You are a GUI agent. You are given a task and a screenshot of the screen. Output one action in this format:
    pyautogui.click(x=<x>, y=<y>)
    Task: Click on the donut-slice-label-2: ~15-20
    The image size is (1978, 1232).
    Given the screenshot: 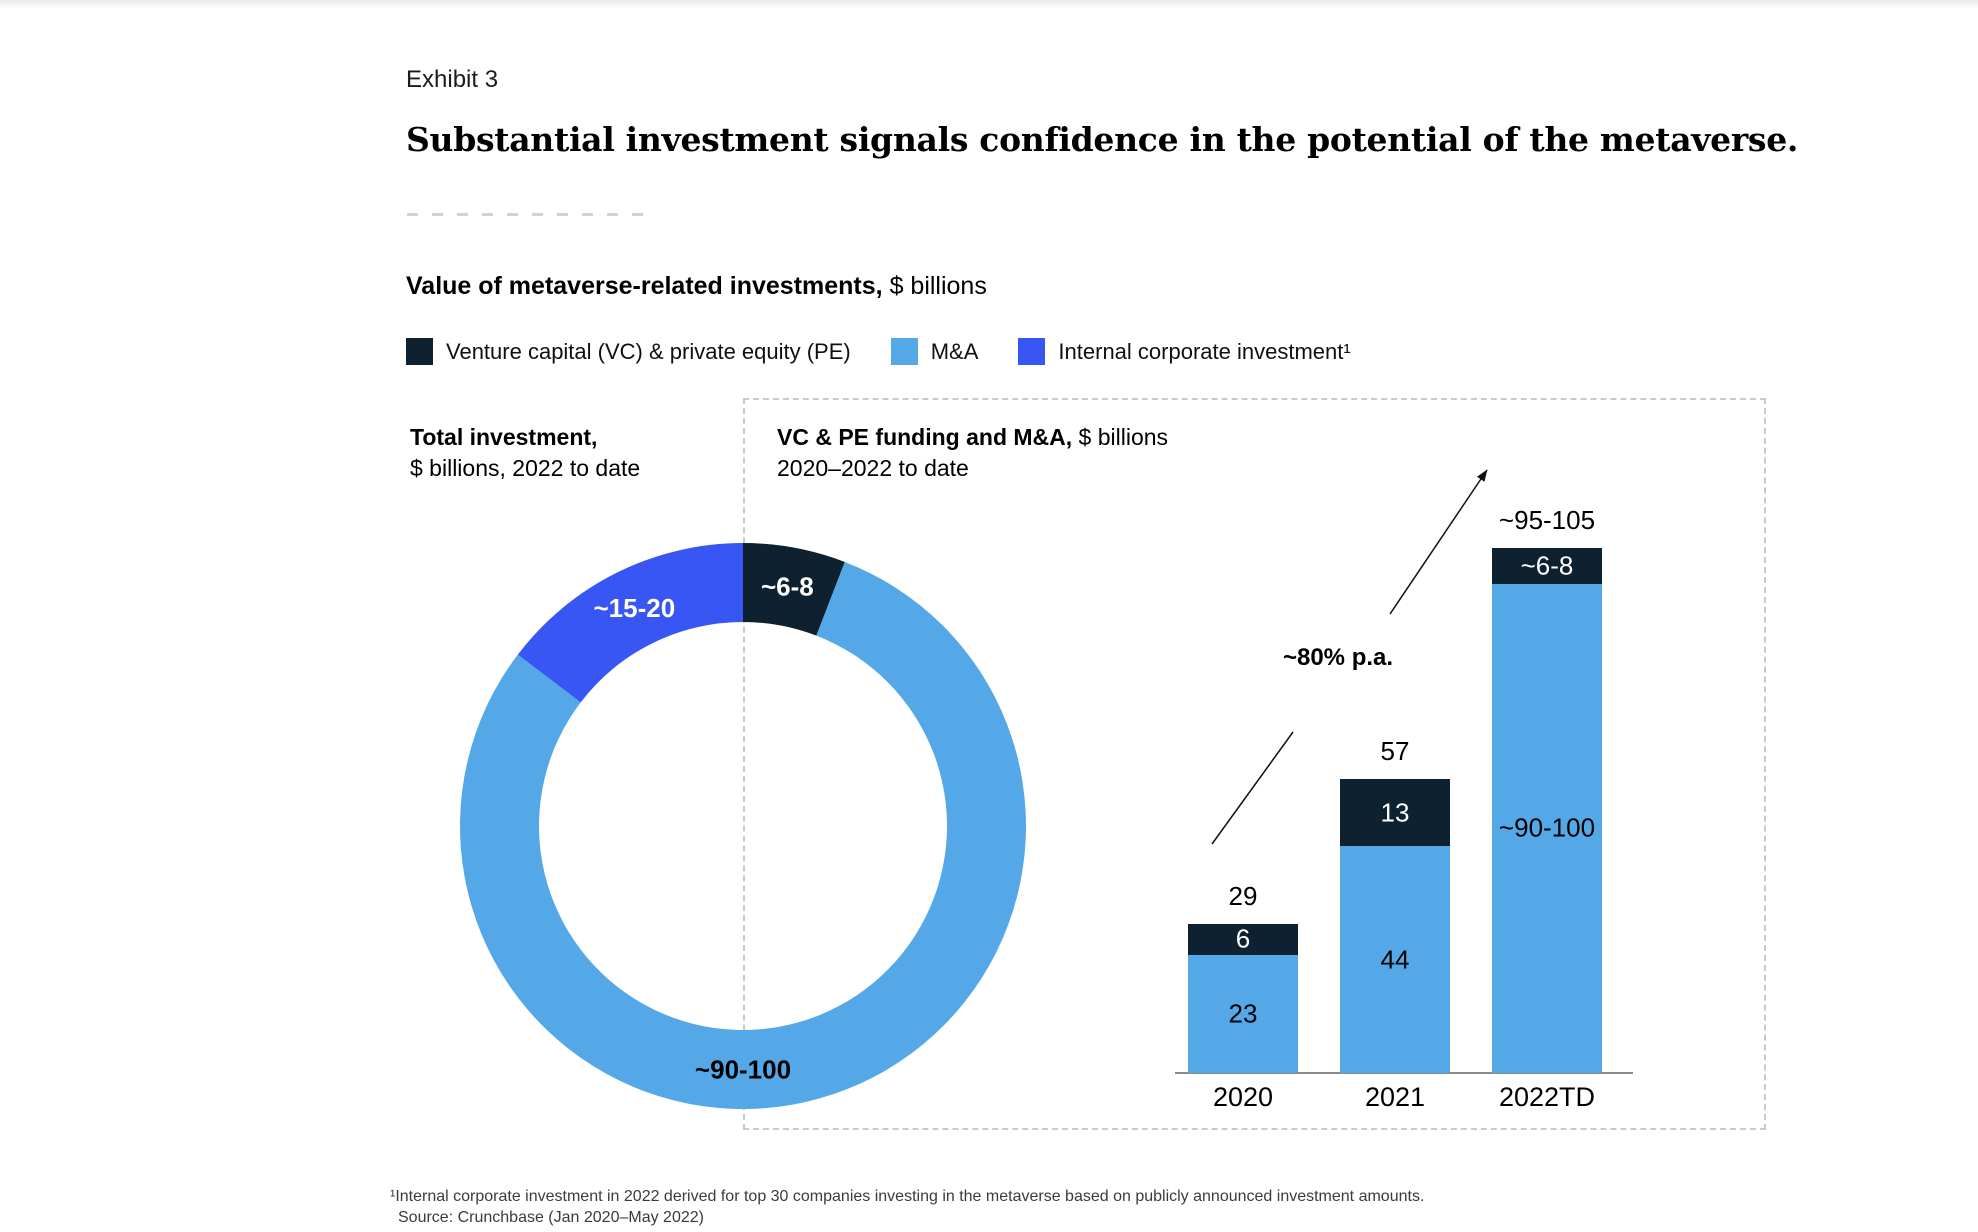 What is the action you would take?
    pyautogui.click(x=635, y=608)
    